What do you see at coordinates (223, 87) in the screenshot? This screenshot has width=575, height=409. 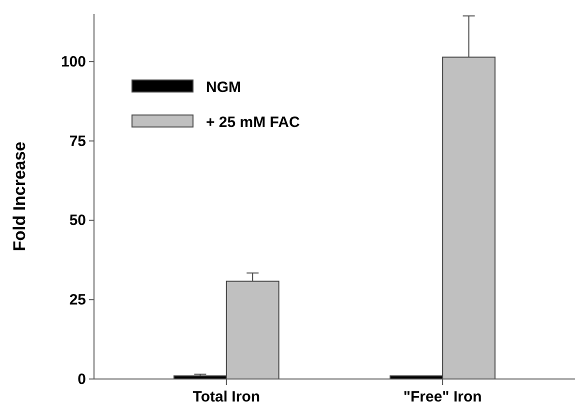 I see `legend-label: NGM` at bounding box center [223, 87].